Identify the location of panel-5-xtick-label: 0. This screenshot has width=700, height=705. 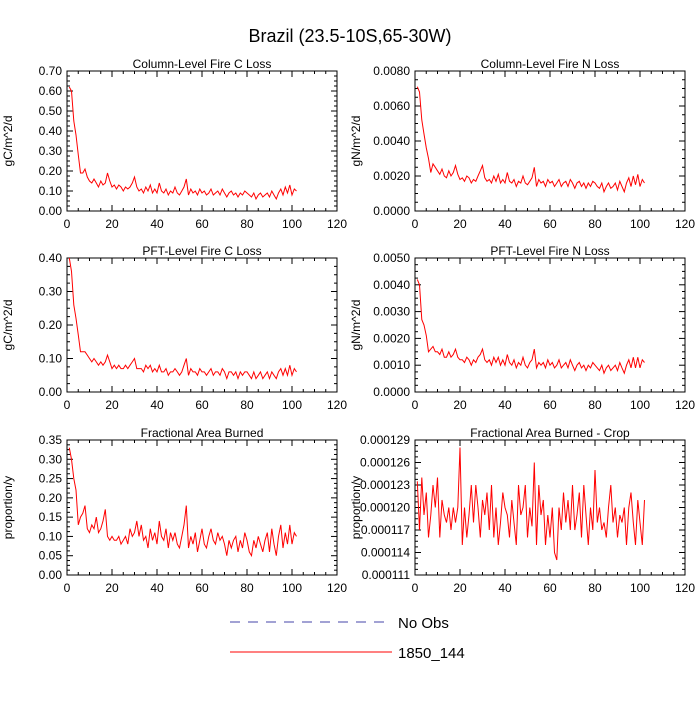
(67, 588).